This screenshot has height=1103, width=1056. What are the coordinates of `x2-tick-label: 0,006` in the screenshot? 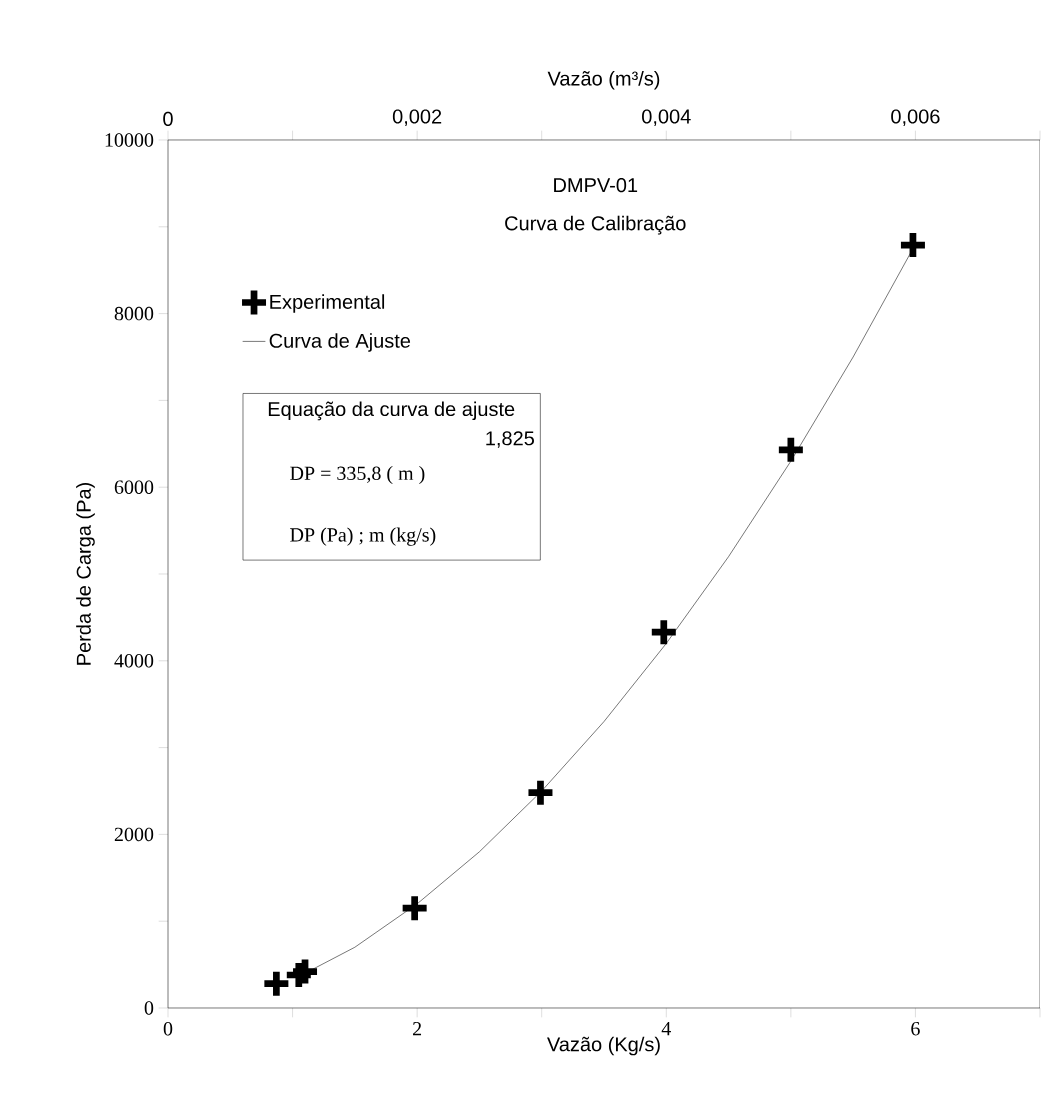 It's located at (915, 117).